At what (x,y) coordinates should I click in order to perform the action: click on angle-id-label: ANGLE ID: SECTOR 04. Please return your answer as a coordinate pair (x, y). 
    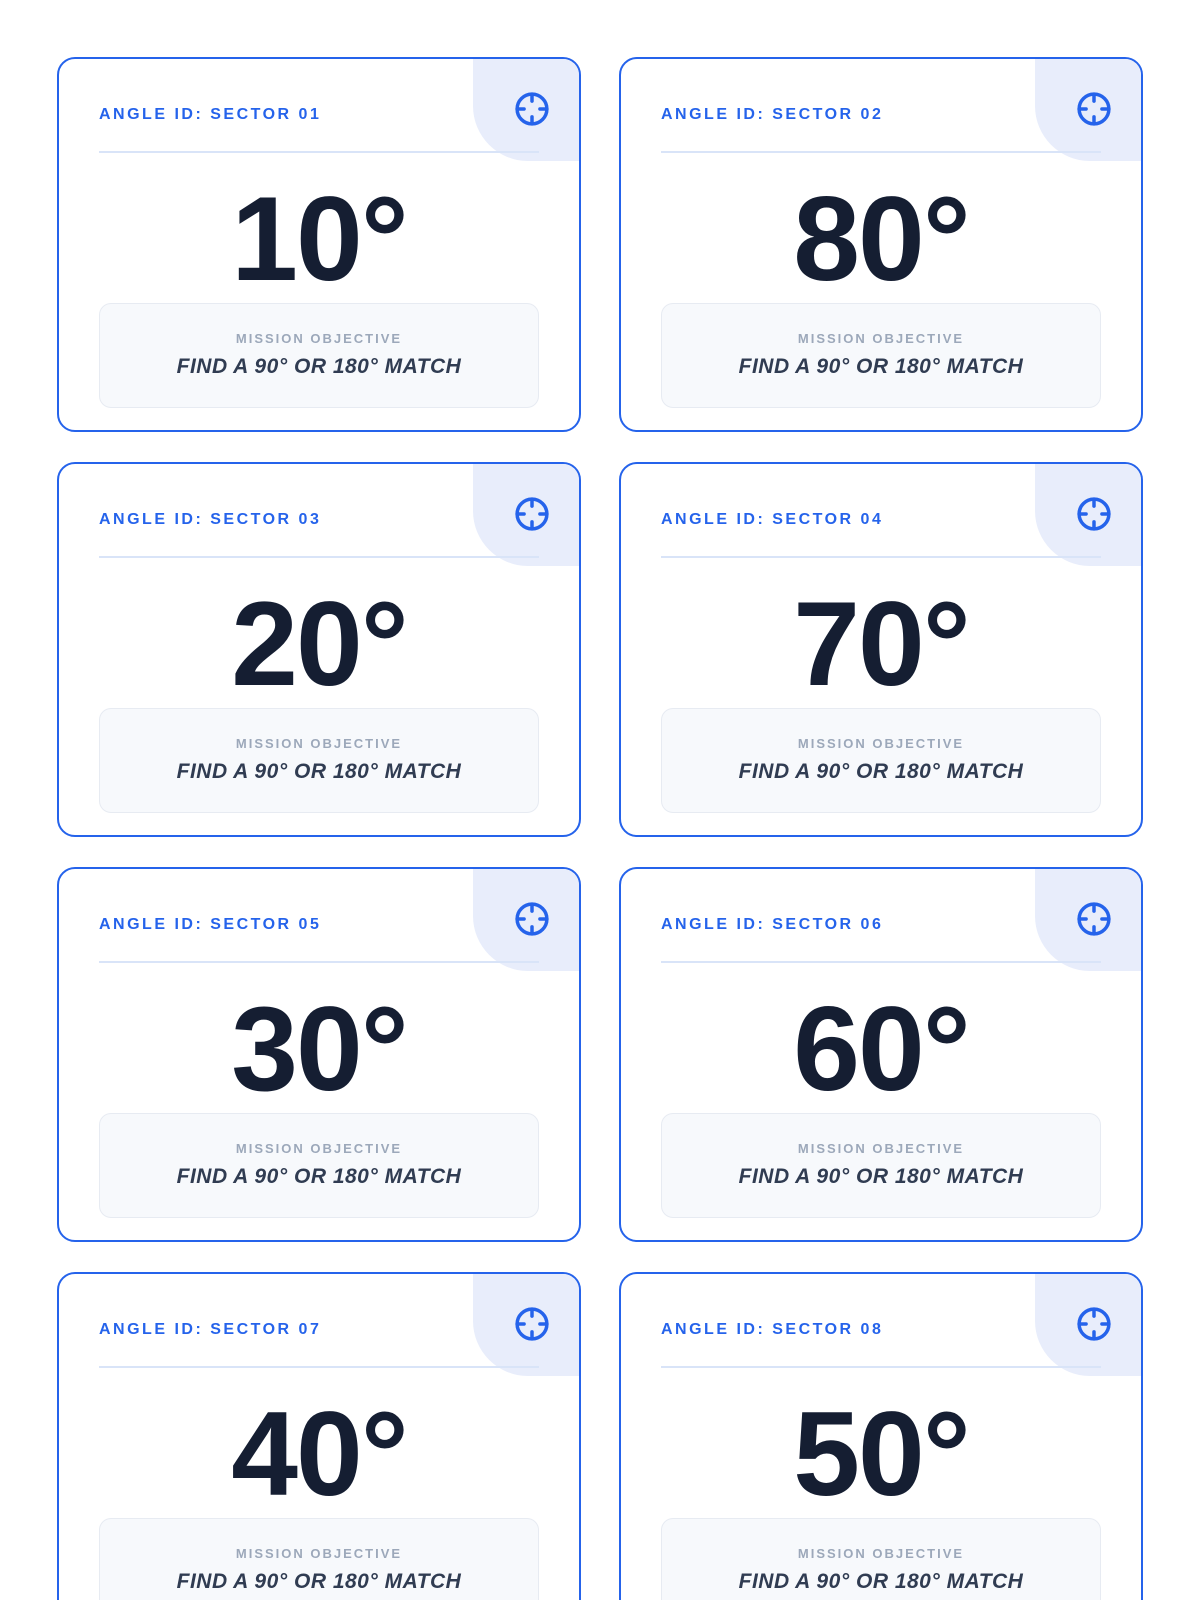
    Looking at the image, I should click on (772, 519).